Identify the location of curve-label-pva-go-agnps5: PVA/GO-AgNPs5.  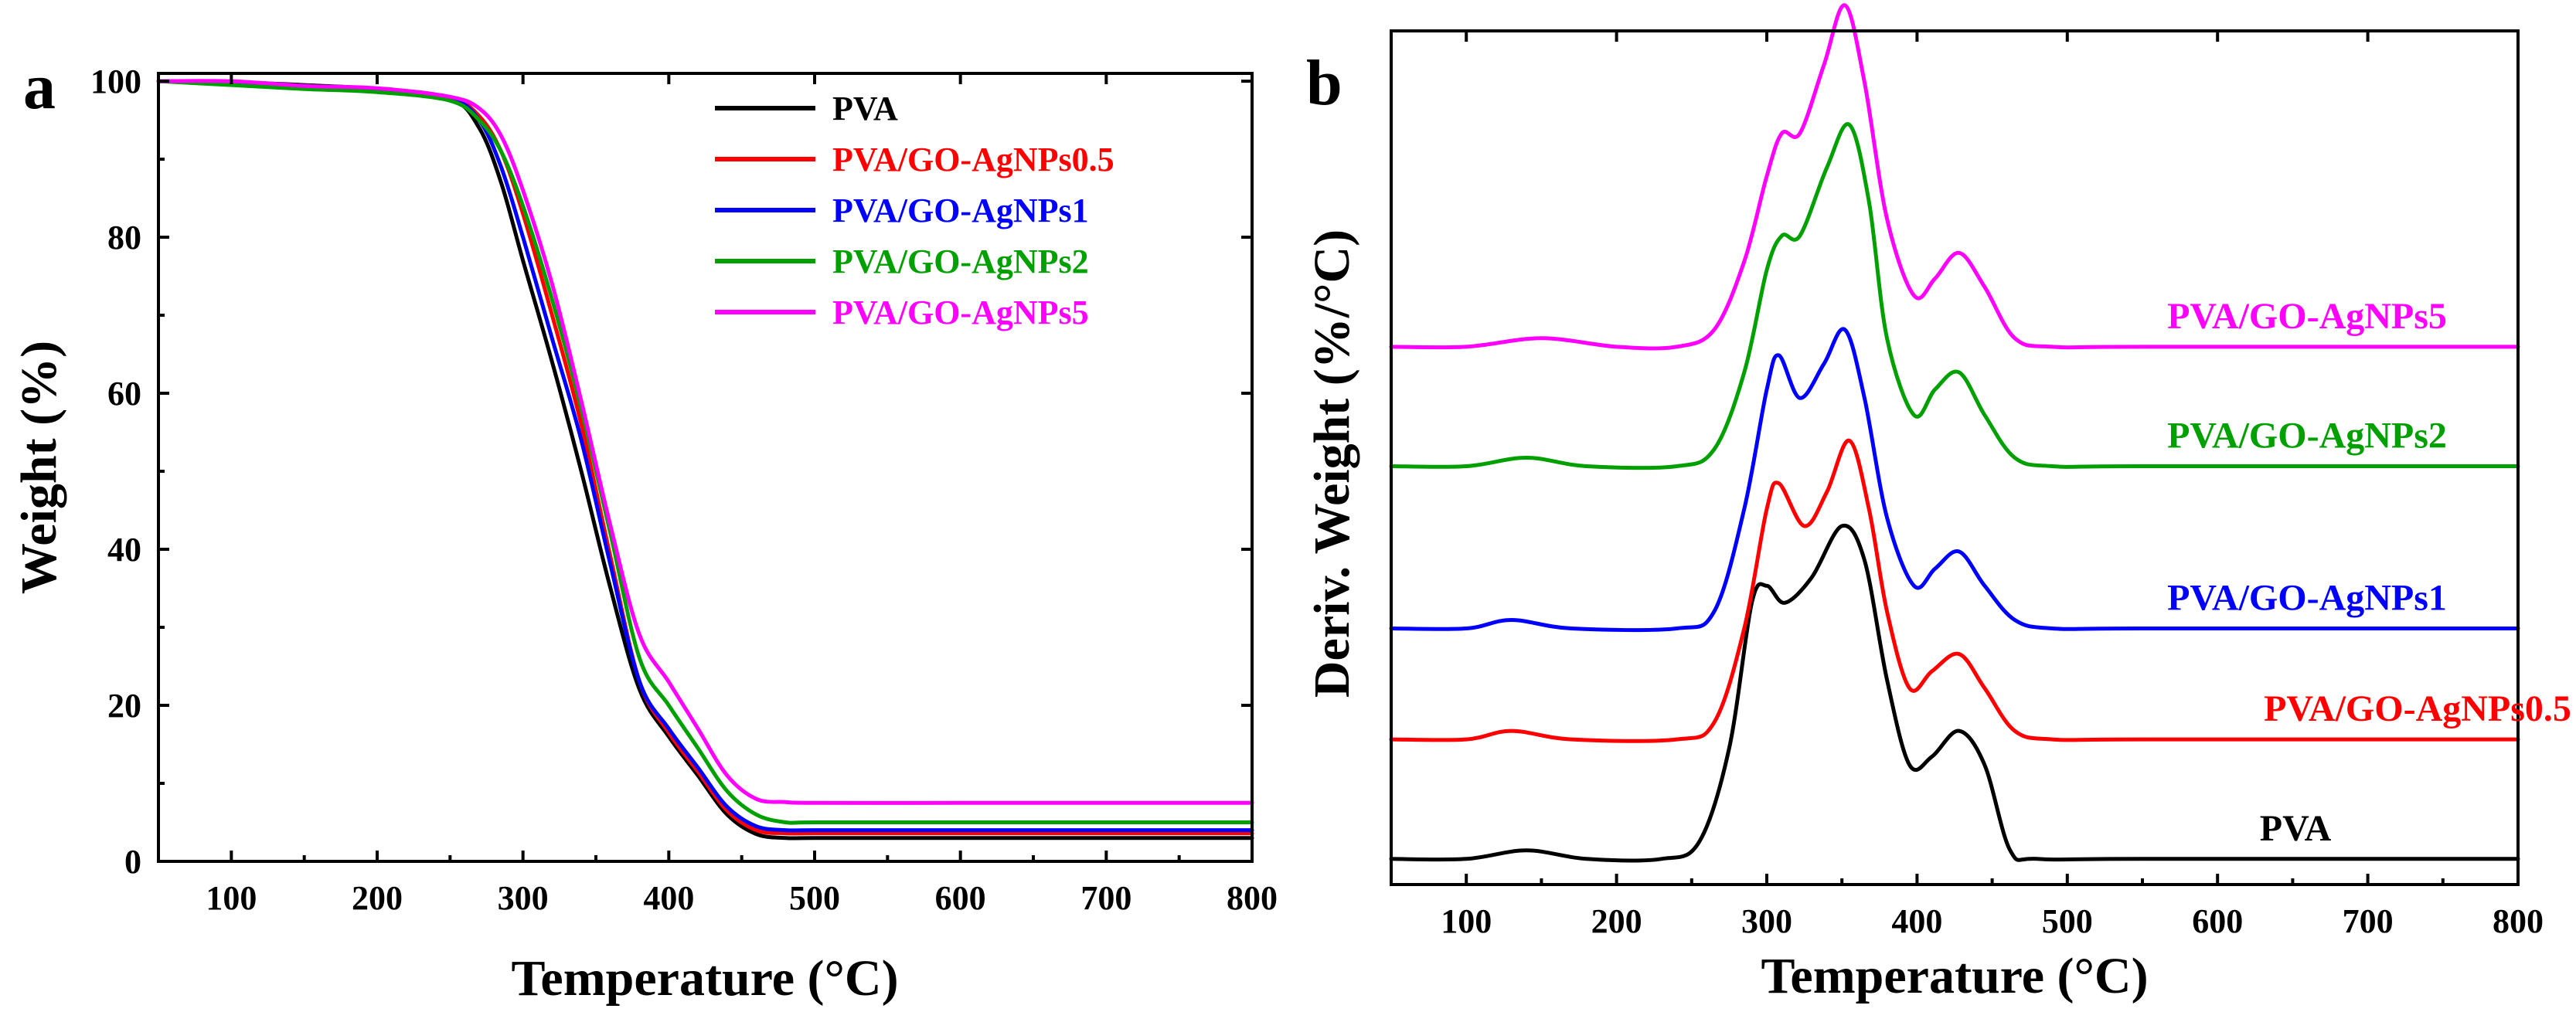
(2307, 316).